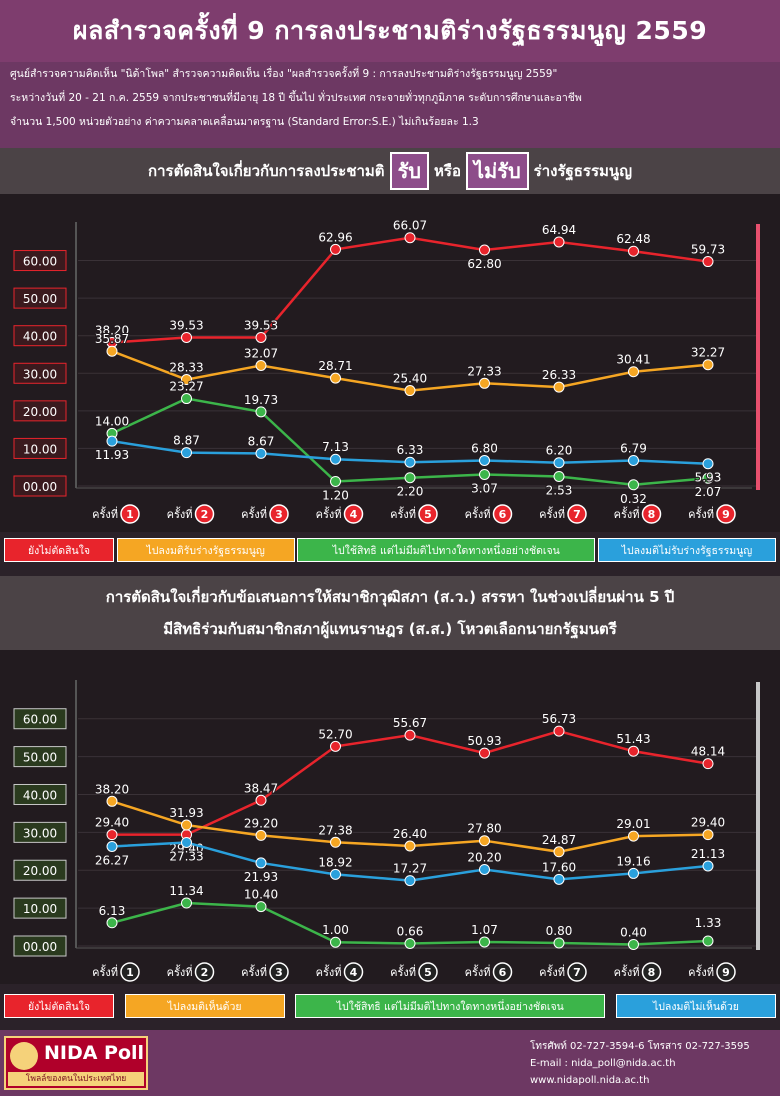 This screenshot has height=1096, width=780. Describe the element at coordinates (24, 1056) in the screenshot. I see `nida-seal-icon` at that location.